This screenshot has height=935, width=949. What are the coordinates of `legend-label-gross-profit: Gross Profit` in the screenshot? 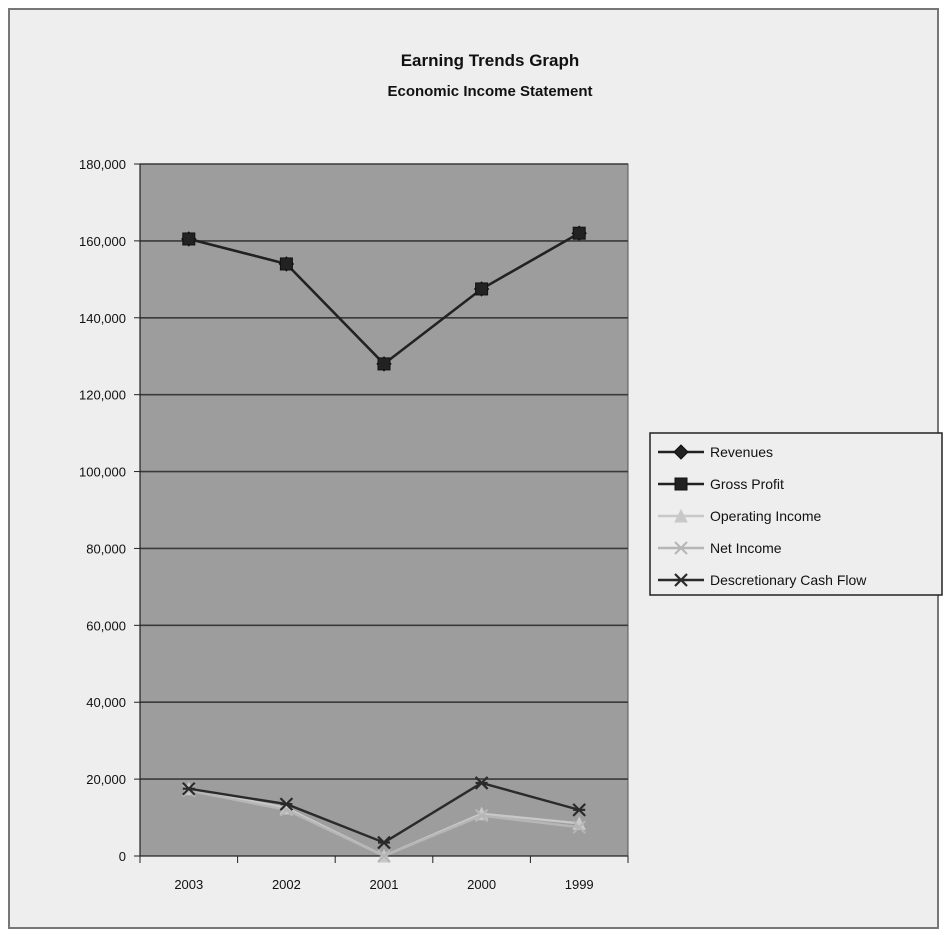 It's located at (747, 484).